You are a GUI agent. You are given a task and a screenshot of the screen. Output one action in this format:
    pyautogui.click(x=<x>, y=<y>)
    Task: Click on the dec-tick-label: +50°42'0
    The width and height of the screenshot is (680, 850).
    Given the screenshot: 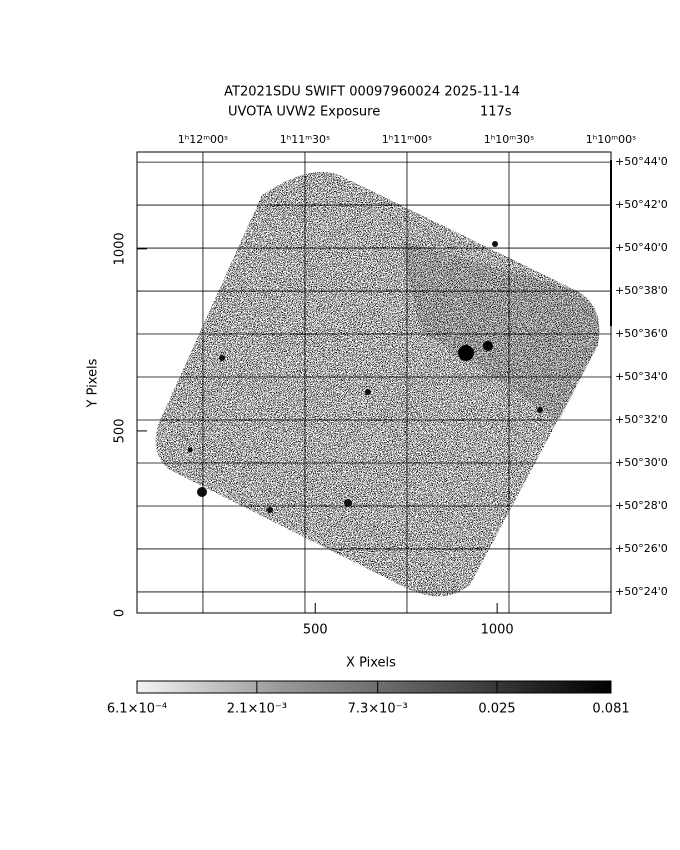 What is the action you would take?
    pyautogui.click(x=641, y=204)
    